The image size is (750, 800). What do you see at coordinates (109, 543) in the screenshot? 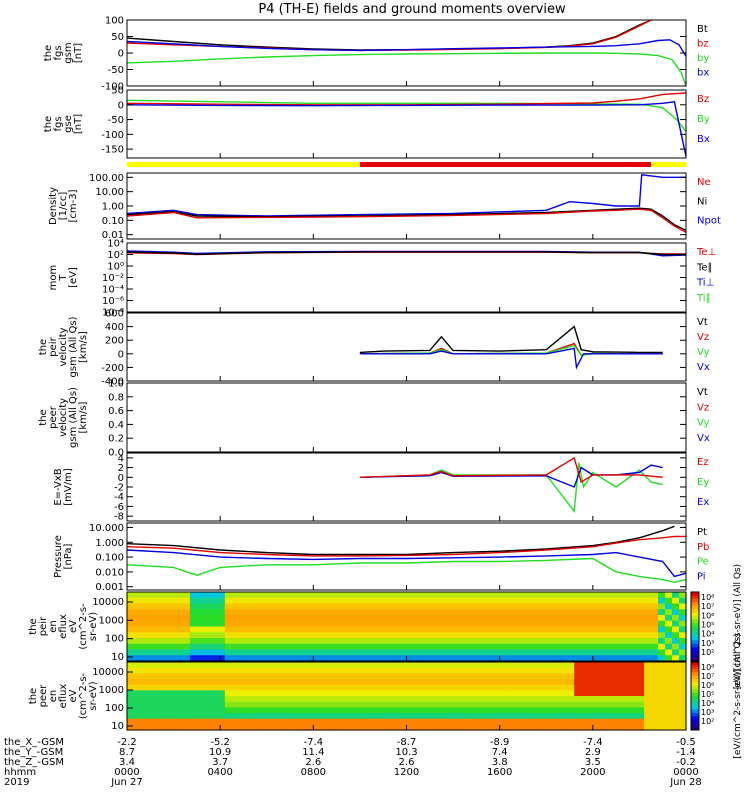
I see `ytick-label: 1.000` at bounding box center [109, 543].